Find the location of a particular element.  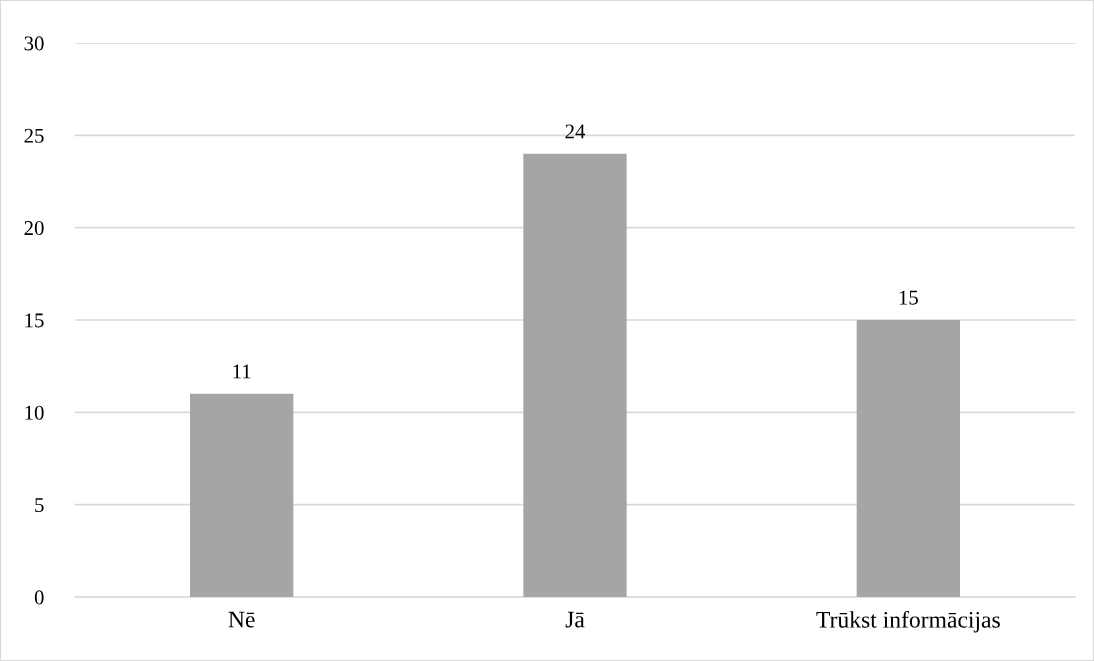

data-label: 15 is located at coordinates (908, 297).